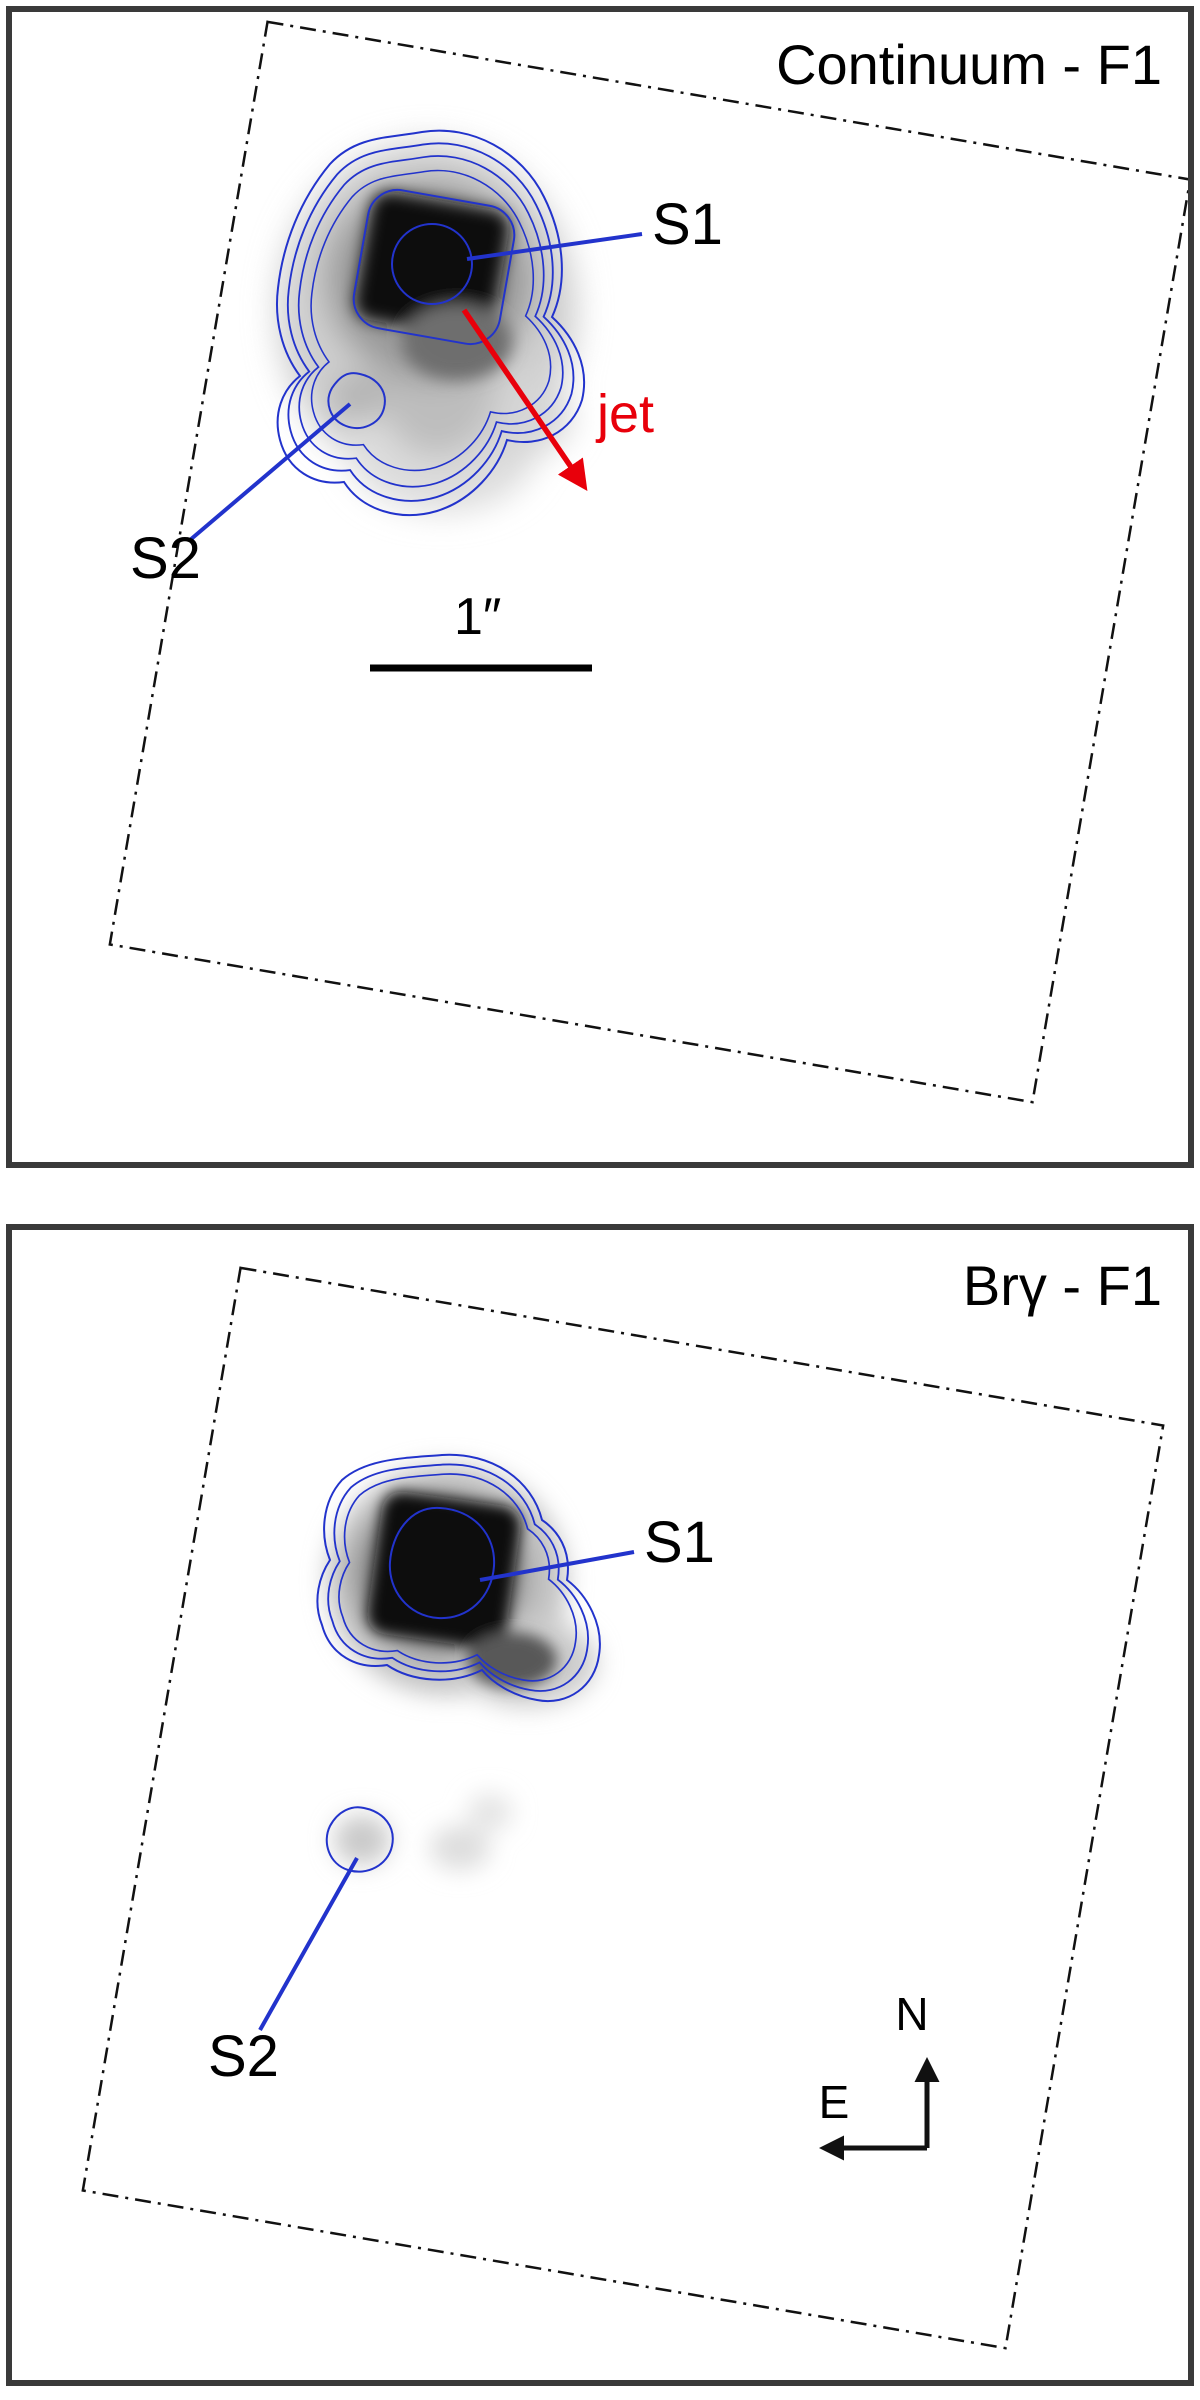 This screenshot has width=1200, height=2400. I want to click on jet-arrow, so click(524, 399).